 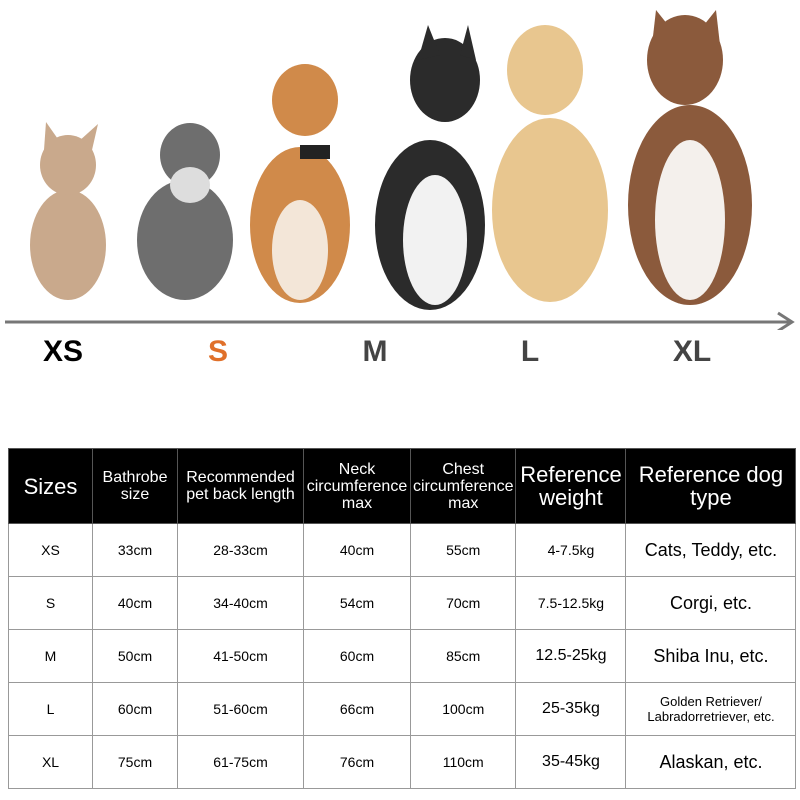 What do you see at coordinates (50, 762) in the screenshot?
I see `table-cell: XL` at bounding box center [50, 762].